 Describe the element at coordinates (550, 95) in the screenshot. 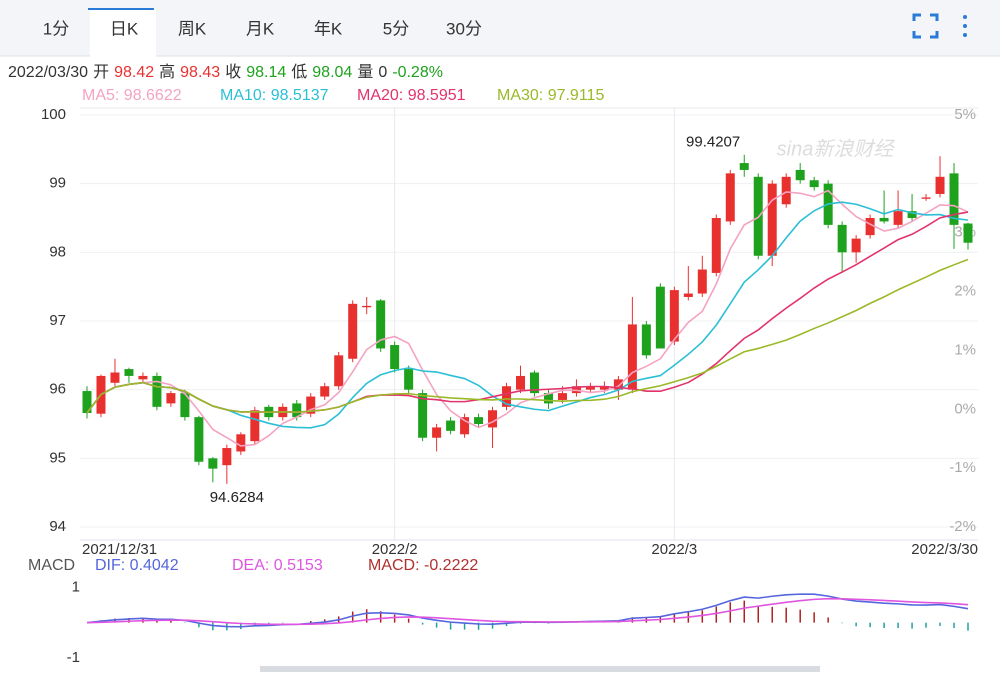

I see `ma-legend: MA30: 97.9115` at that location.